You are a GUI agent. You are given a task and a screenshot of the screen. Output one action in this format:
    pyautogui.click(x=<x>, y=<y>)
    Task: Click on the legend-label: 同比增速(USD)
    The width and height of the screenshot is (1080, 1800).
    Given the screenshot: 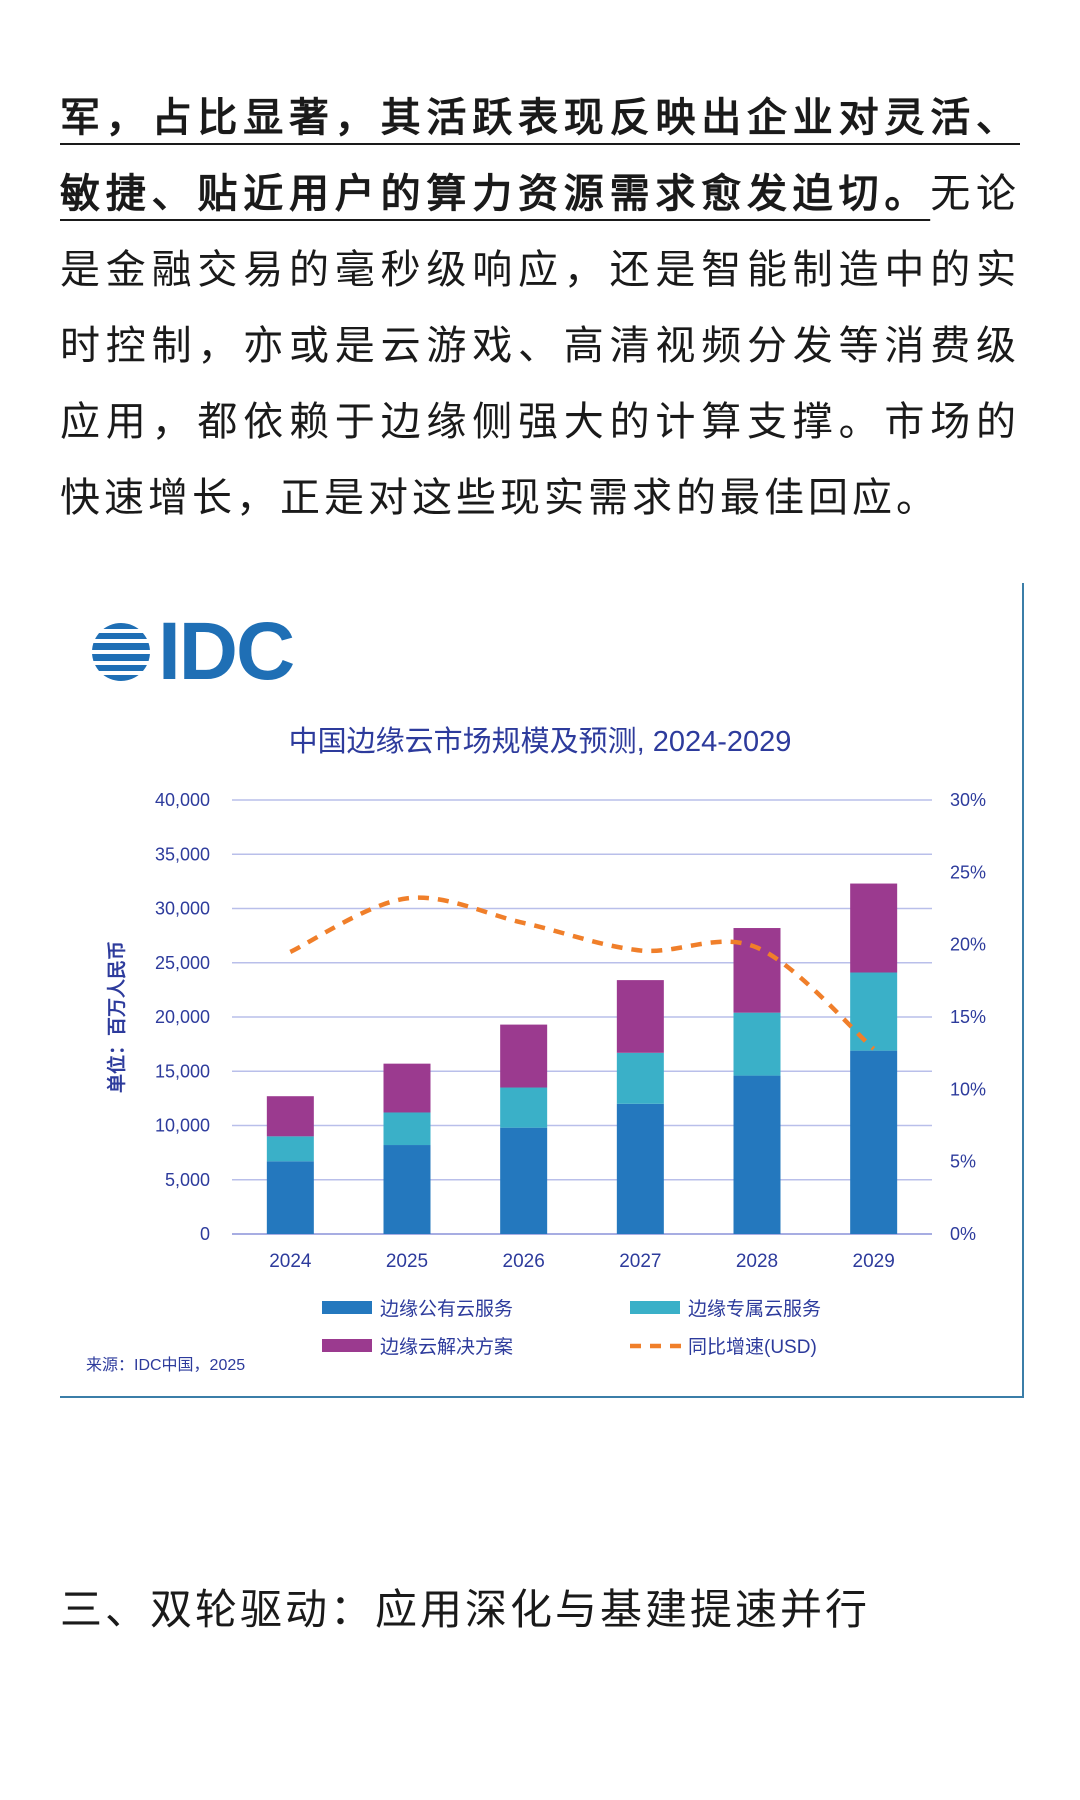 What is the action you would take?
    pyautogui.click(x=752, y=1347)
    